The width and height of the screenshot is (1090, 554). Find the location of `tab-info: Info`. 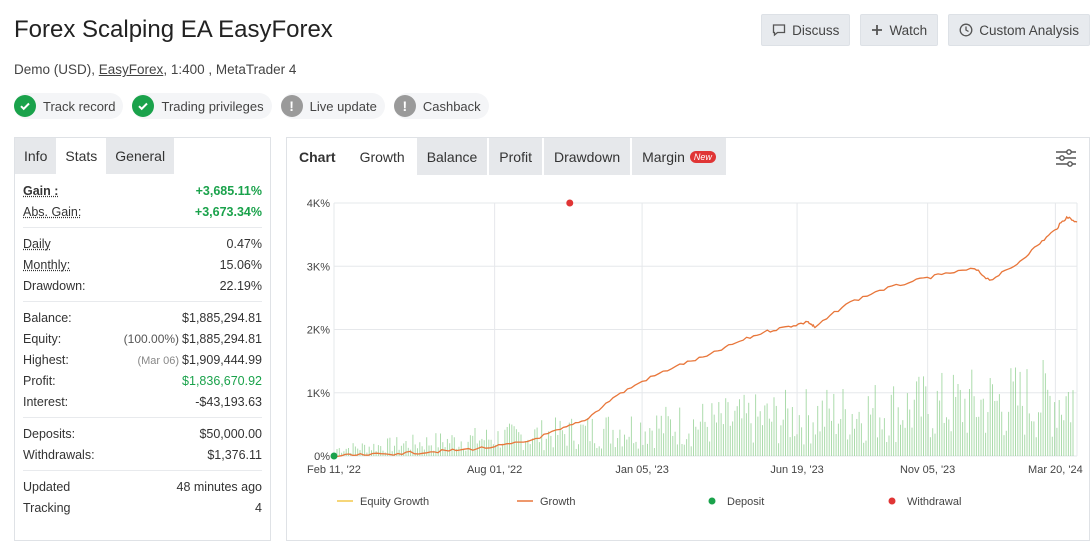

tab-info: Info is located at coordinates (36, 156).